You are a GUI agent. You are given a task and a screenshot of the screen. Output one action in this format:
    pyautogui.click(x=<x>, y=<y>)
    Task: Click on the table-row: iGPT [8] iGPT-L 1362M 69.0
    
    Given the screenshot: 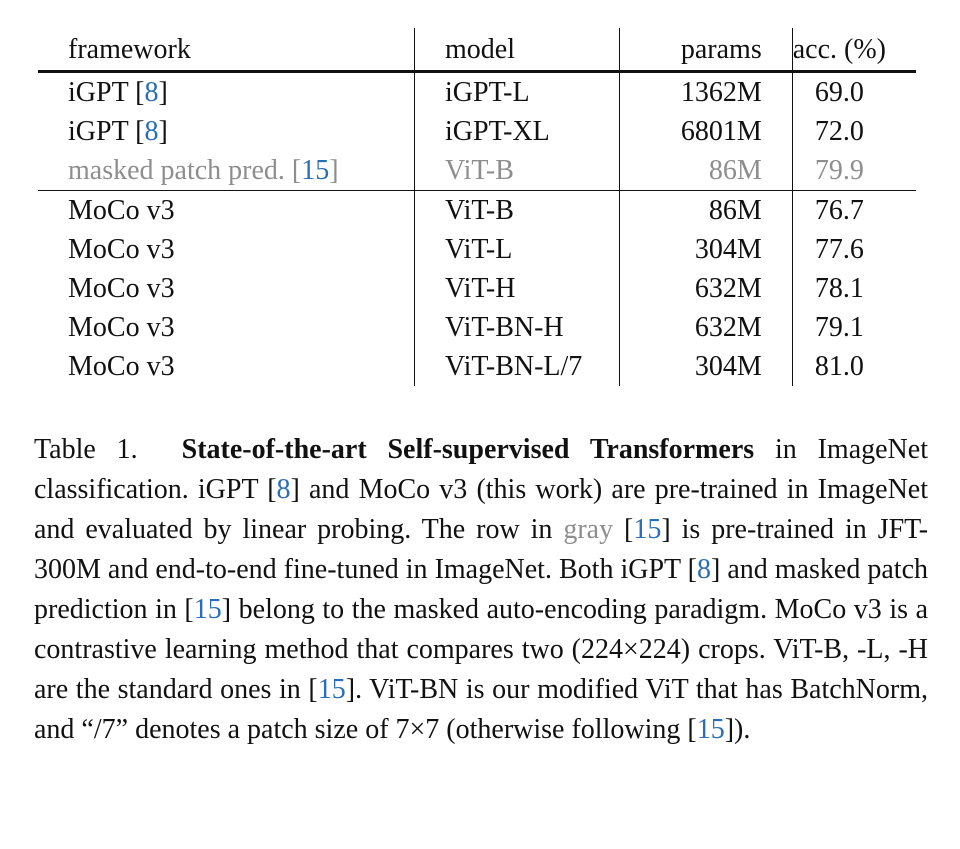 What is the action you would take?
    pyautogui.click(x=477, y=91)
    